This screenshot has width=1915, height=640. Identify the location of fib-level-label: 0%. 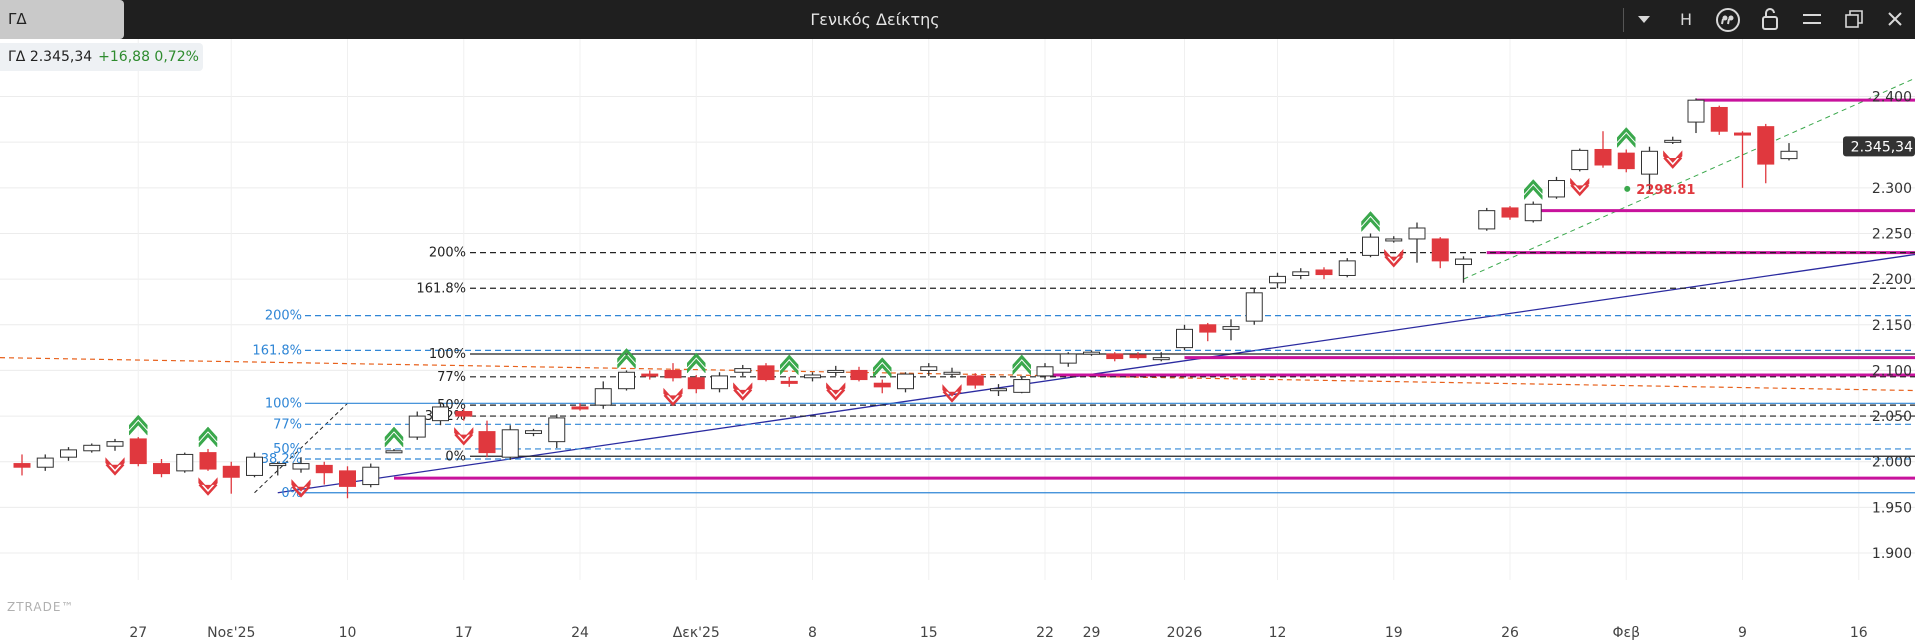
(455, 456).